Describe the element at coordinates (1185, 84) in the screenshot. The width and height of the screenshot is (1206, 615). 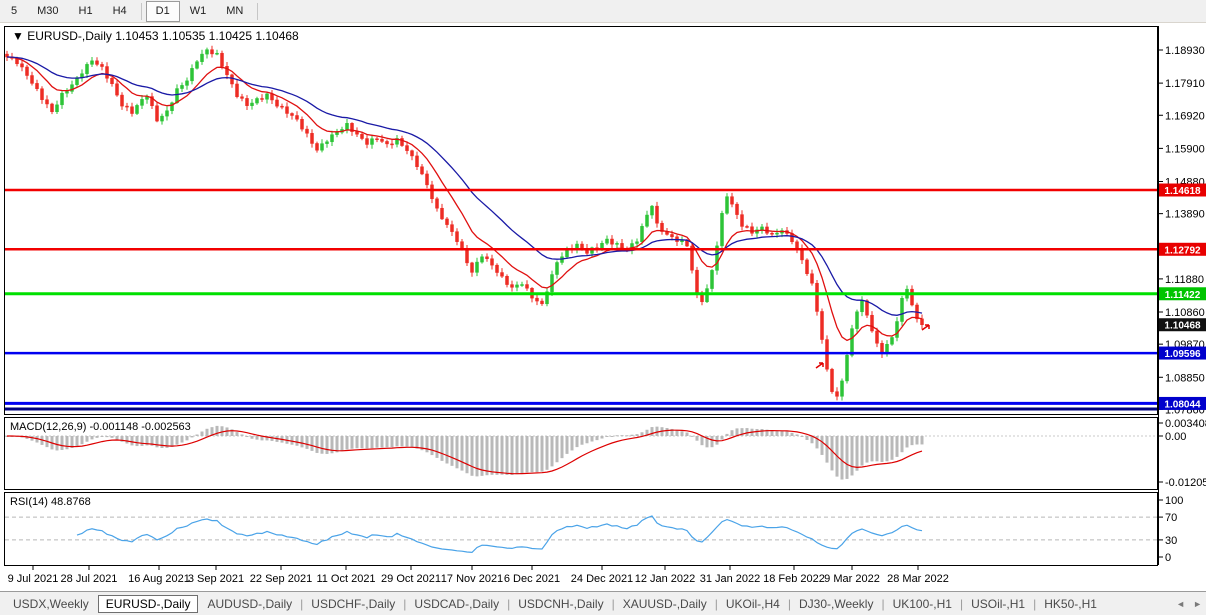
I see `price-axis-label: 1.17910` at that location.